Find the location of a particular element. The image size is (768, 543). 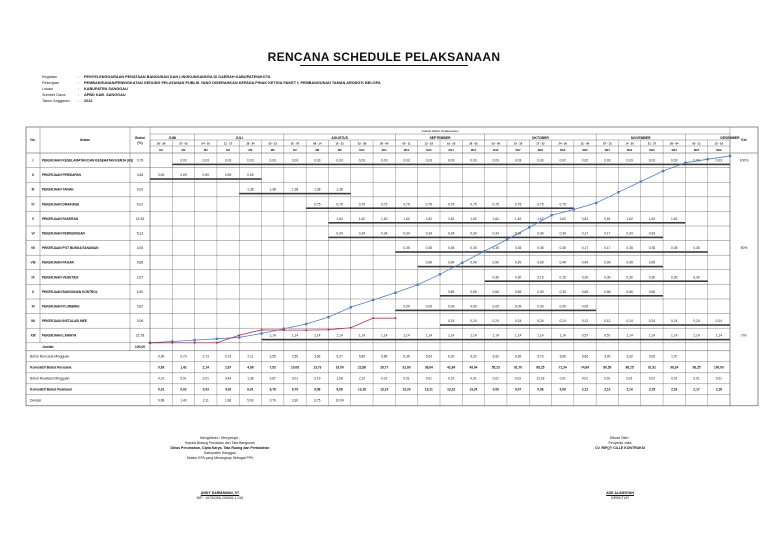

row-cell-value: 0,17 is located at coordinates (585, 234).